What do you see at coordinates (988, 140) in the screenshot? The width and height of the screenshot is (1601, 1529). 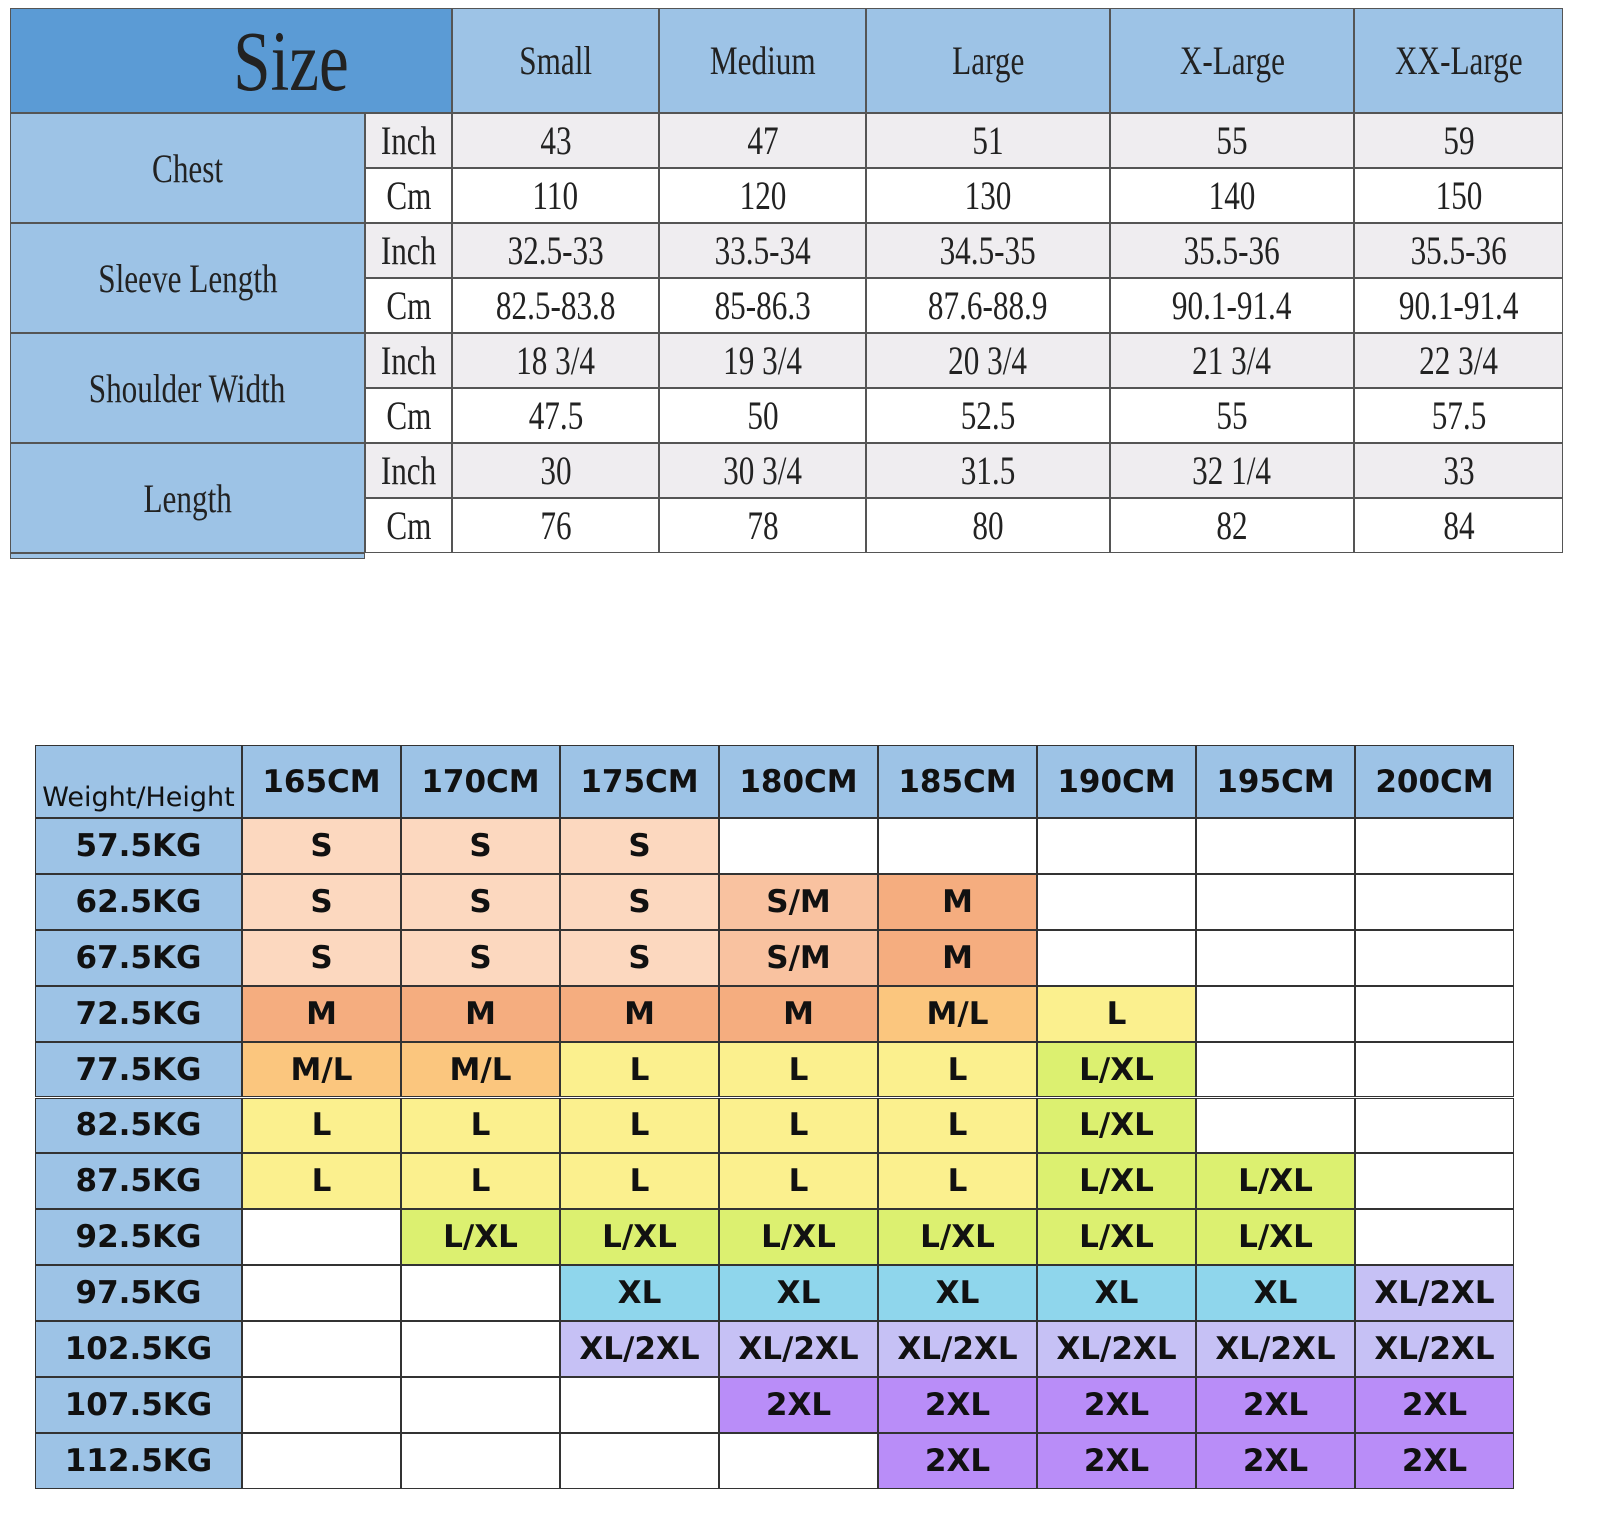 I see `measurement-value: 51` at bounding box center [988, 140].